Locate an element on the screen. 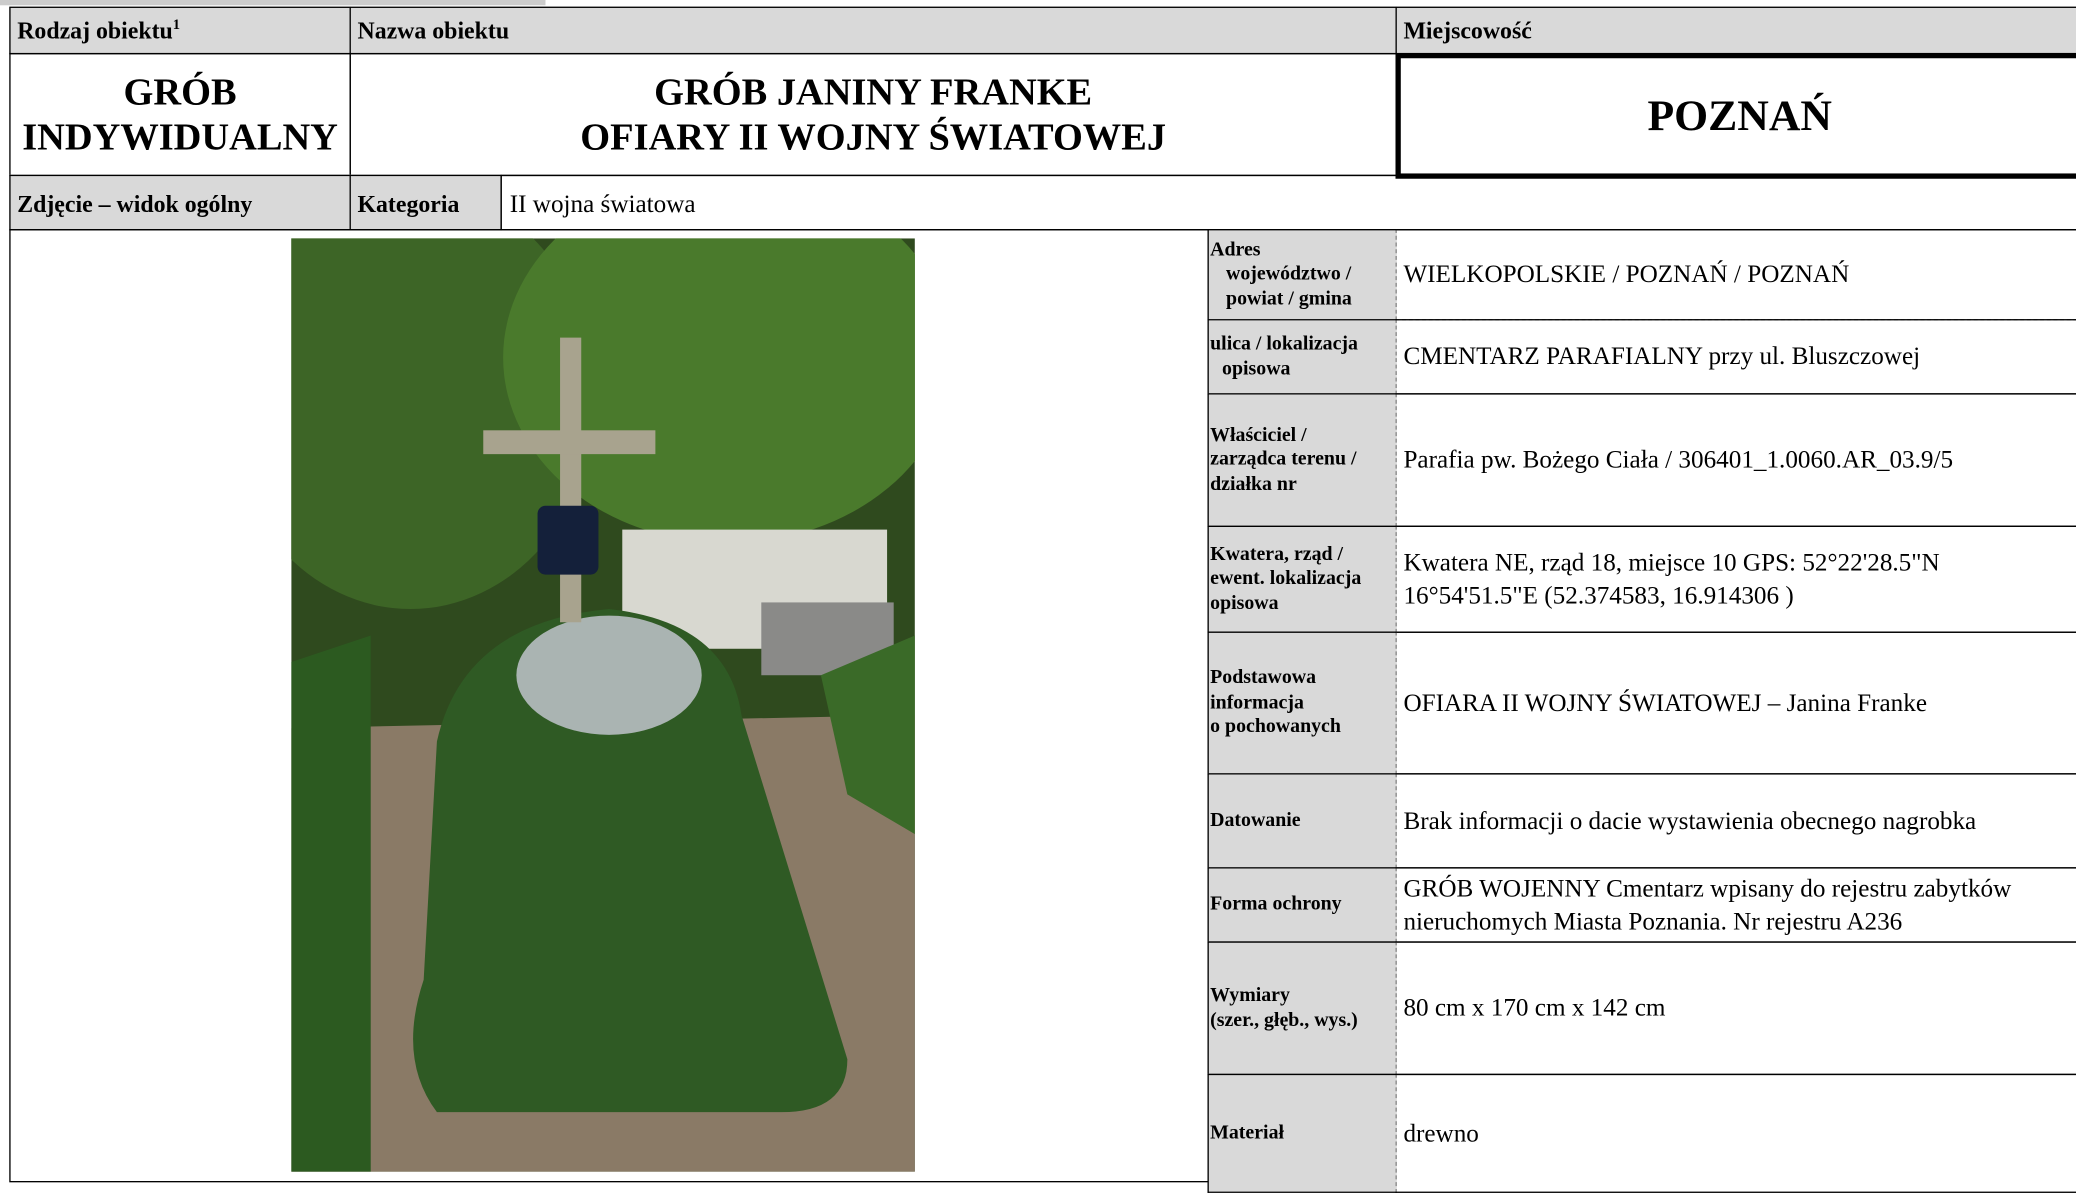  top-strip is located at coordinates (273, 3).